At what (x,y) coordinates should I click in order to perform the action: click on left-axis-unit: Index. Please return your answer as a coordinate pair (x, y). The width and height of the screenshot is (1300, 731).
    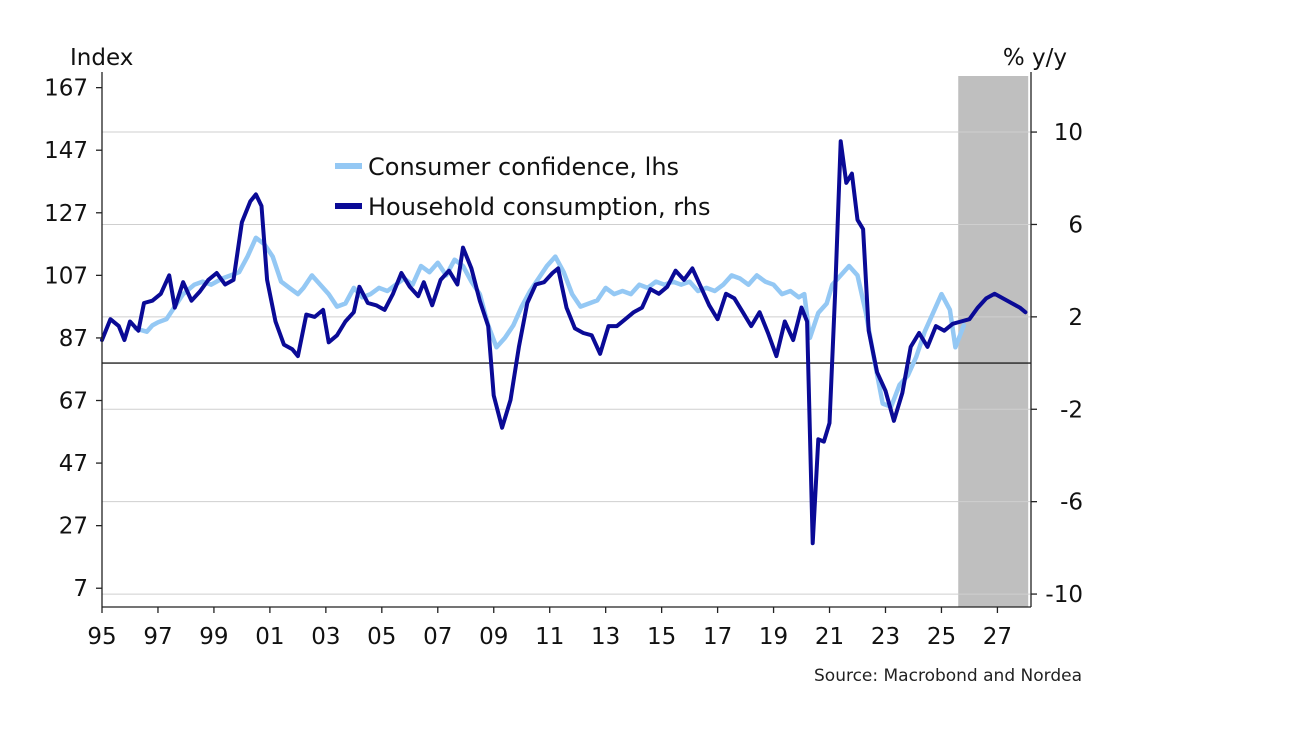
    Looking at the image, I should click on (101, 58).